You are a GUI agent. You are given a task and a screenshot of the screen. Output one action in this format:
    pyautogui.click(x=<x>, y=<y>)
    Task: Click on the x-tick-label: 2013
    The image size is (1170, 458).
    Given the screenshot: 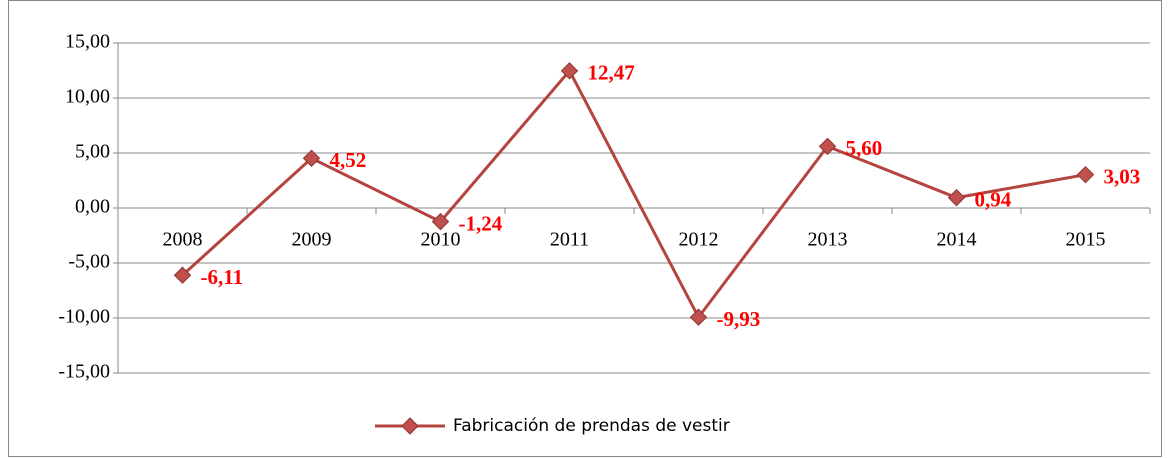 What is the action you would take?
    pyautogui.click(x=828, y=240)
    